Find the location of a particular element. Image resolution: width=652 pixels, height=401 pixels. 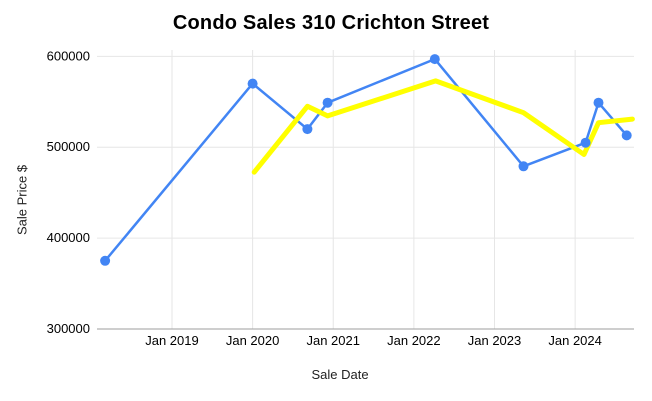

chart-title: Condo Sales 310 Crichton Street is located at coordinates (331, 23).